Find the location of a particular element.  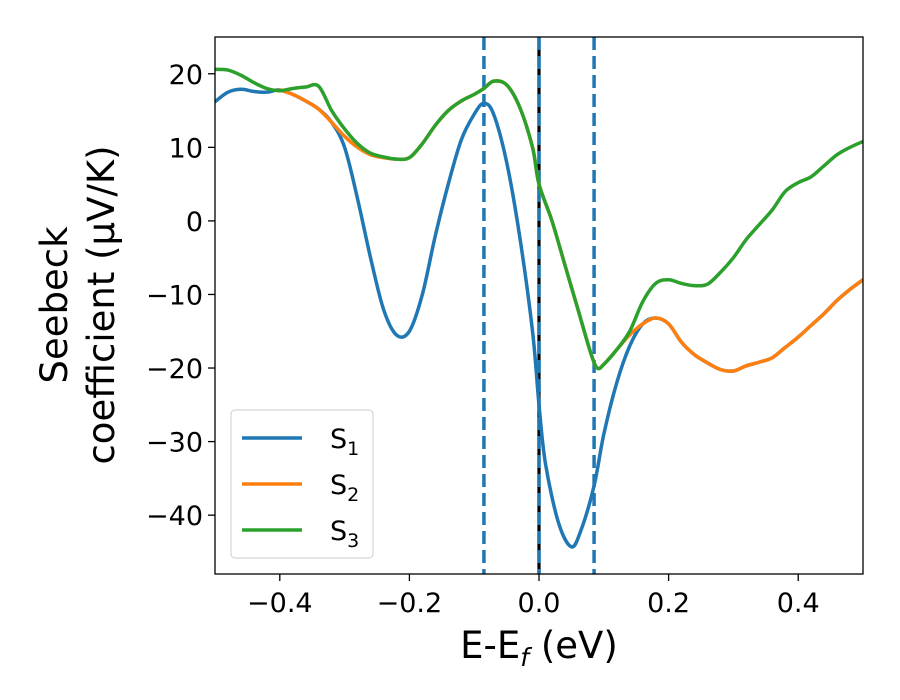

x-axis-ticks: −0.4 −0.2 0.0 0.2 0.4 is located at coordinates (533, 596).